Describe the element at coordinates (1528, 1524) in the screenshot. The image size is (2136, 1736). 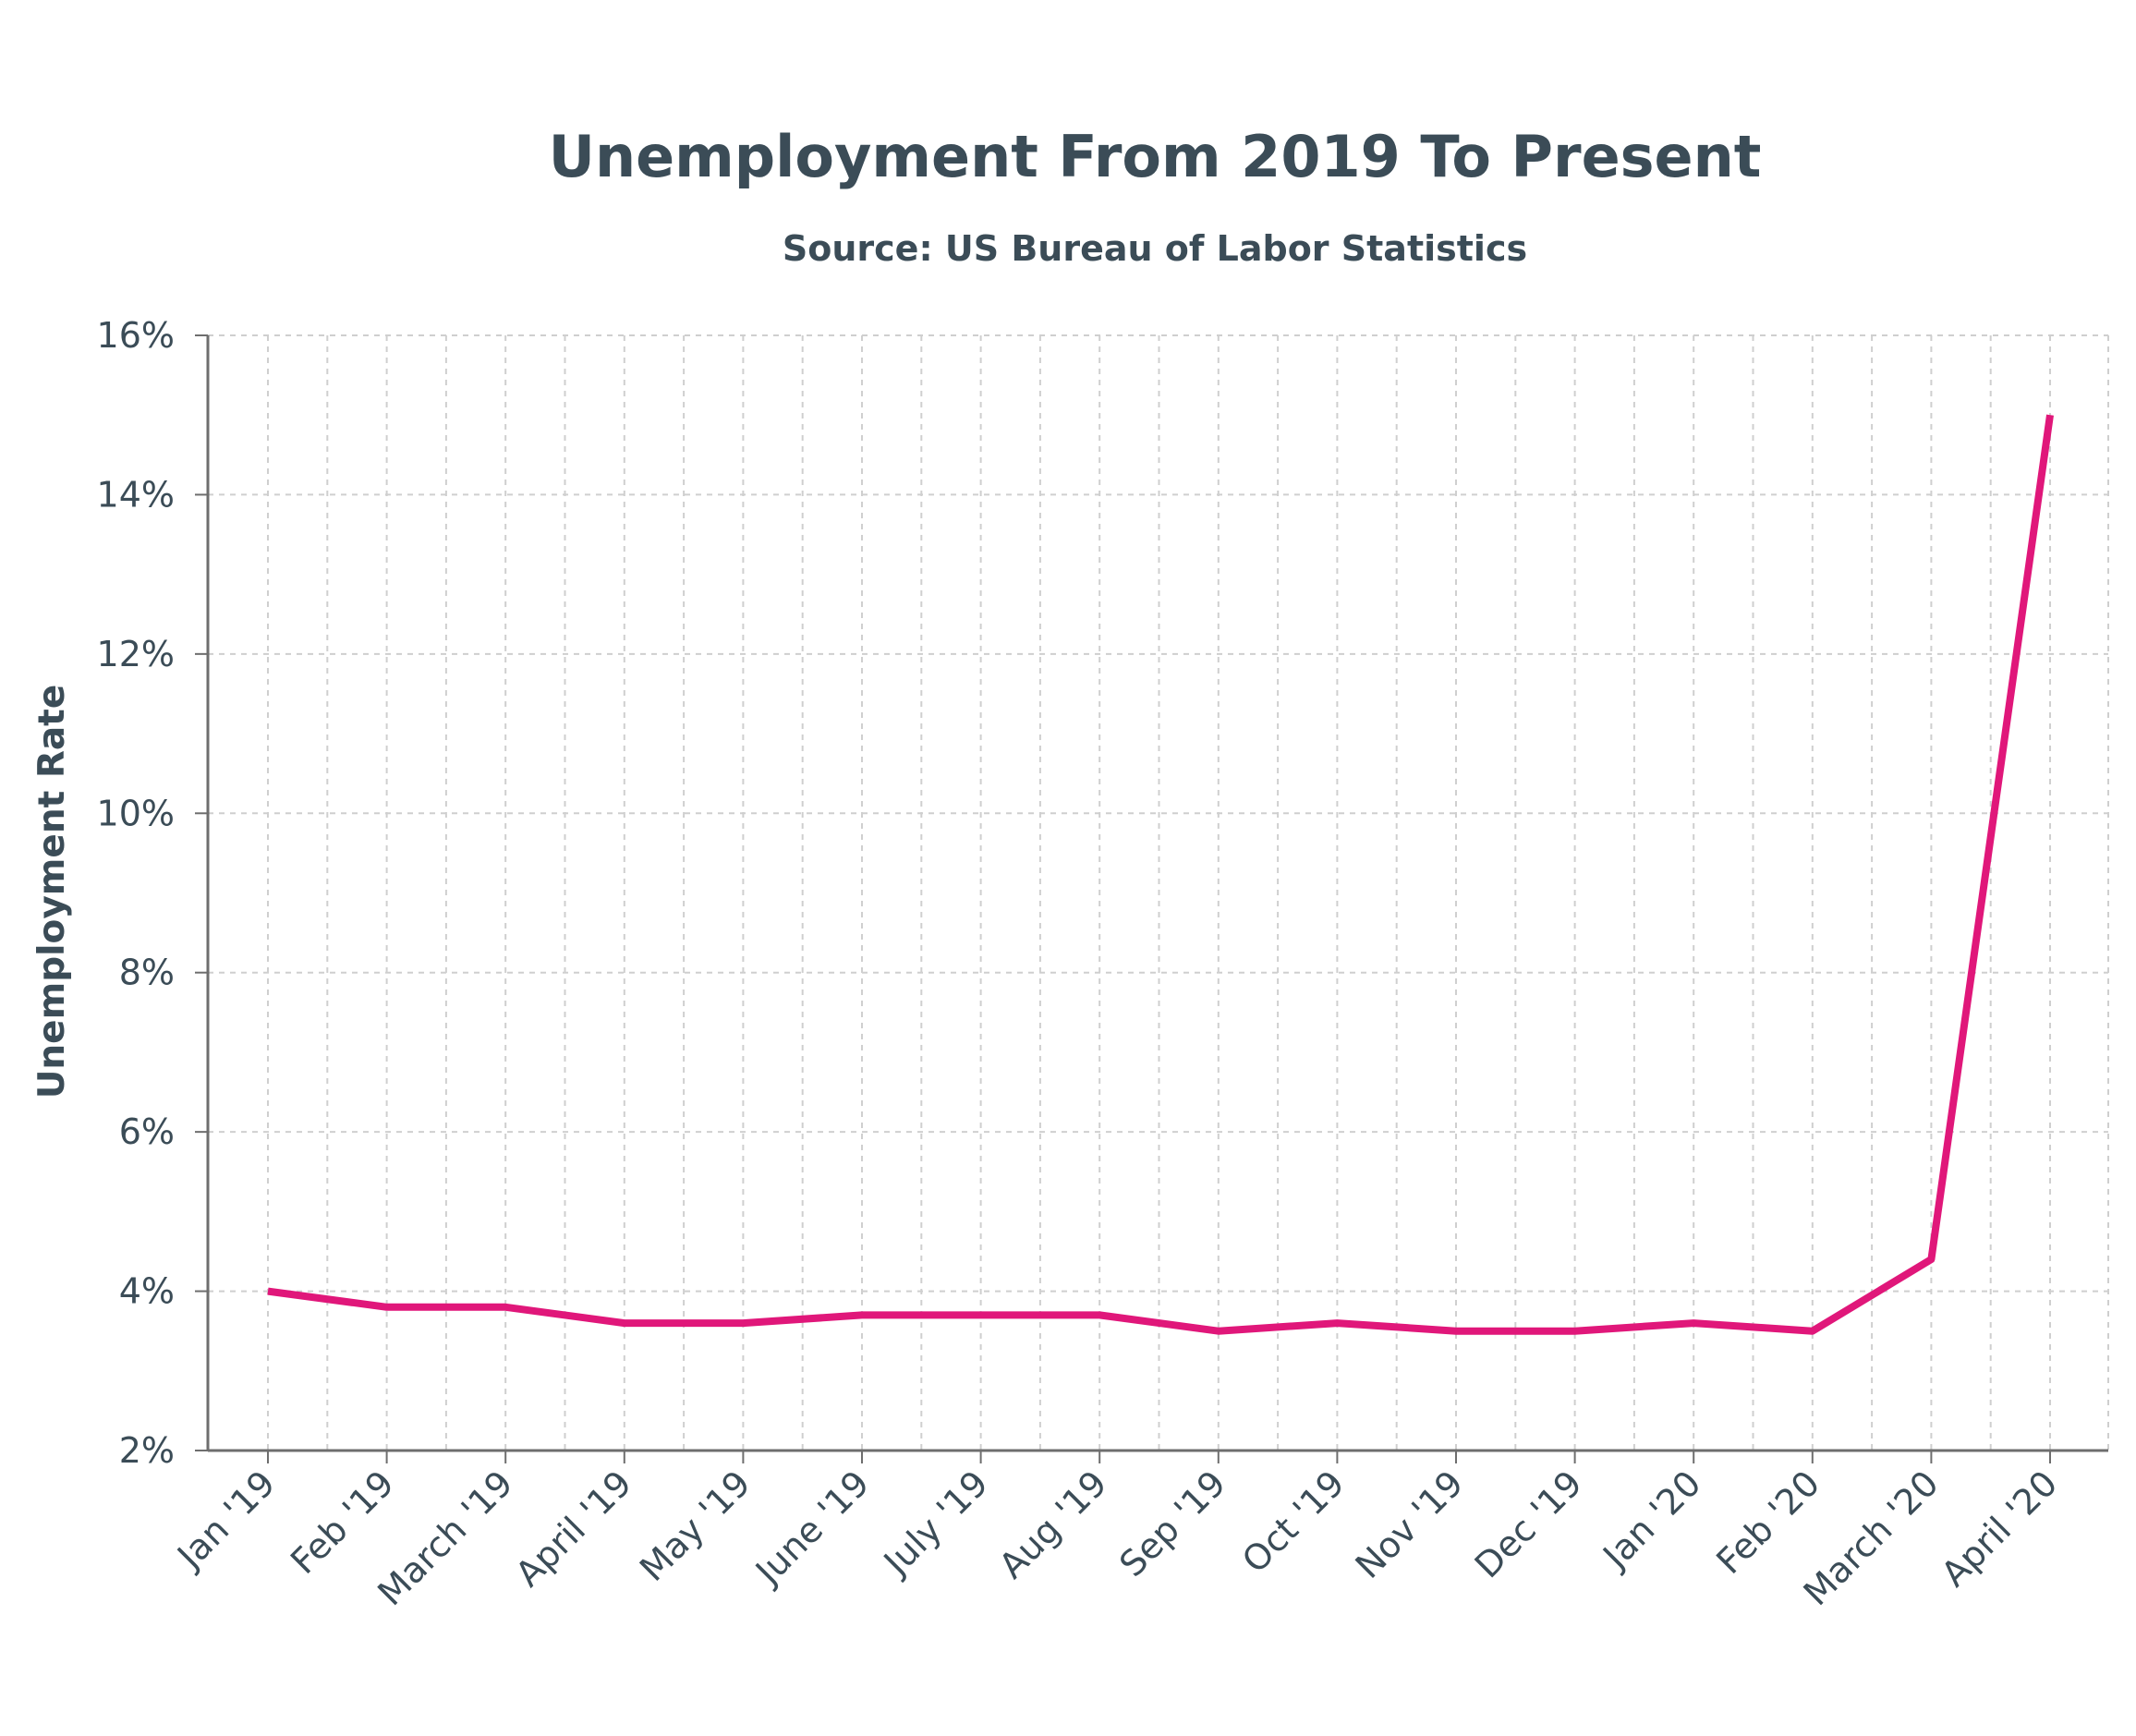
I see `x-tick-label: Dec '19` at that location.